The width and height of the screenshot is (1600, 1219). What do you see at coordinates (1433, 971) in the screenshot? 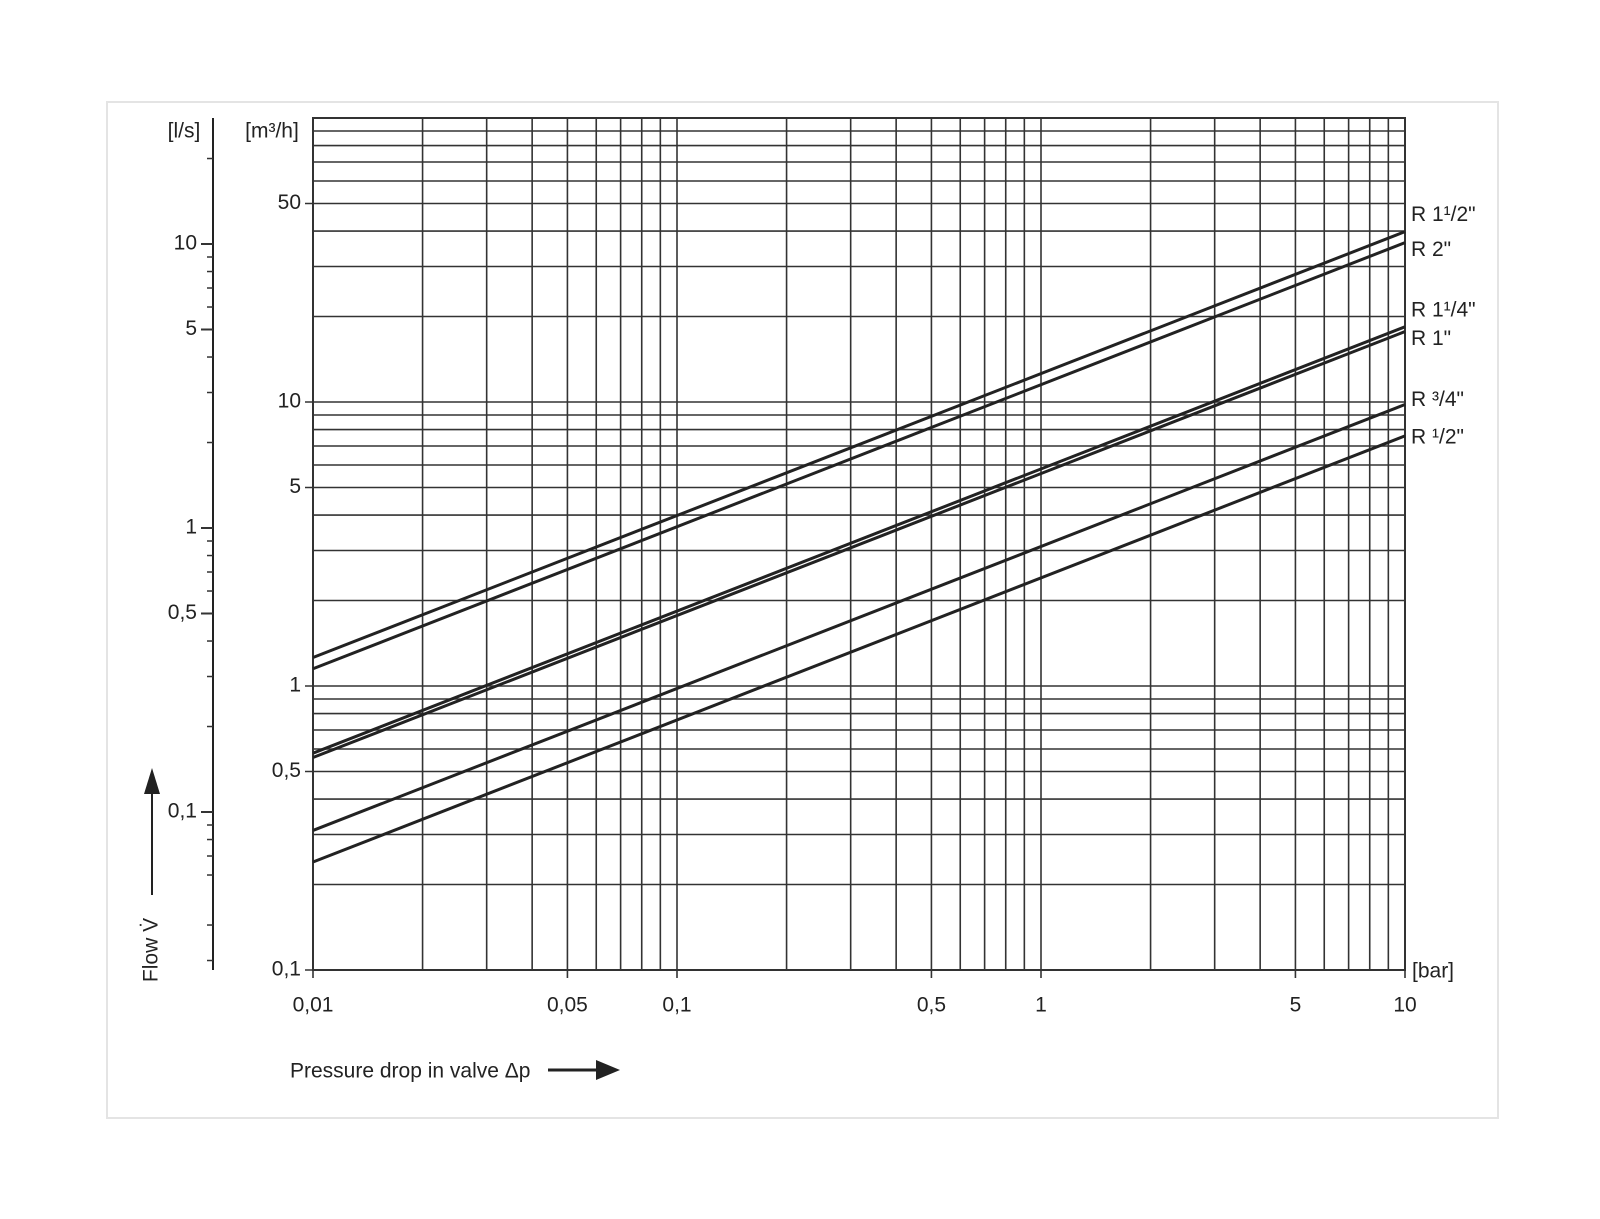
I see `x-unit: [bar]` at bounding box center [1433, 971].